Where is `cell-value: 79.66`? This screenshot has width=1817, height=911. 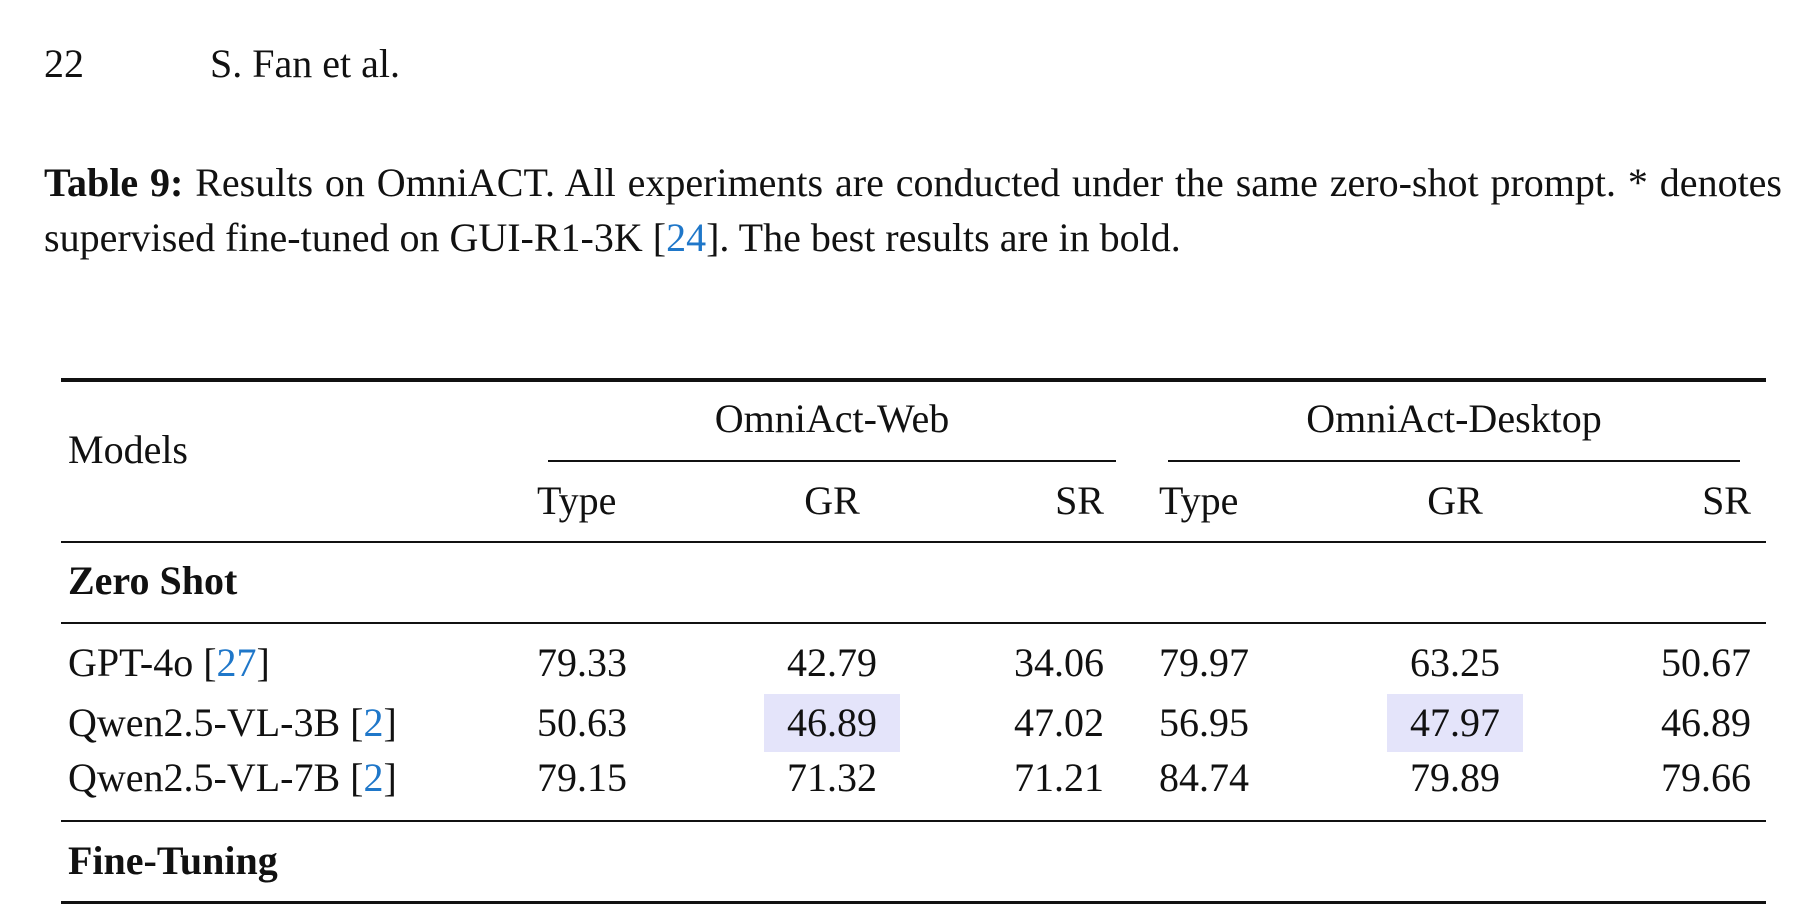
cell-value: 79.66 is located at coordinates (1706, 777).